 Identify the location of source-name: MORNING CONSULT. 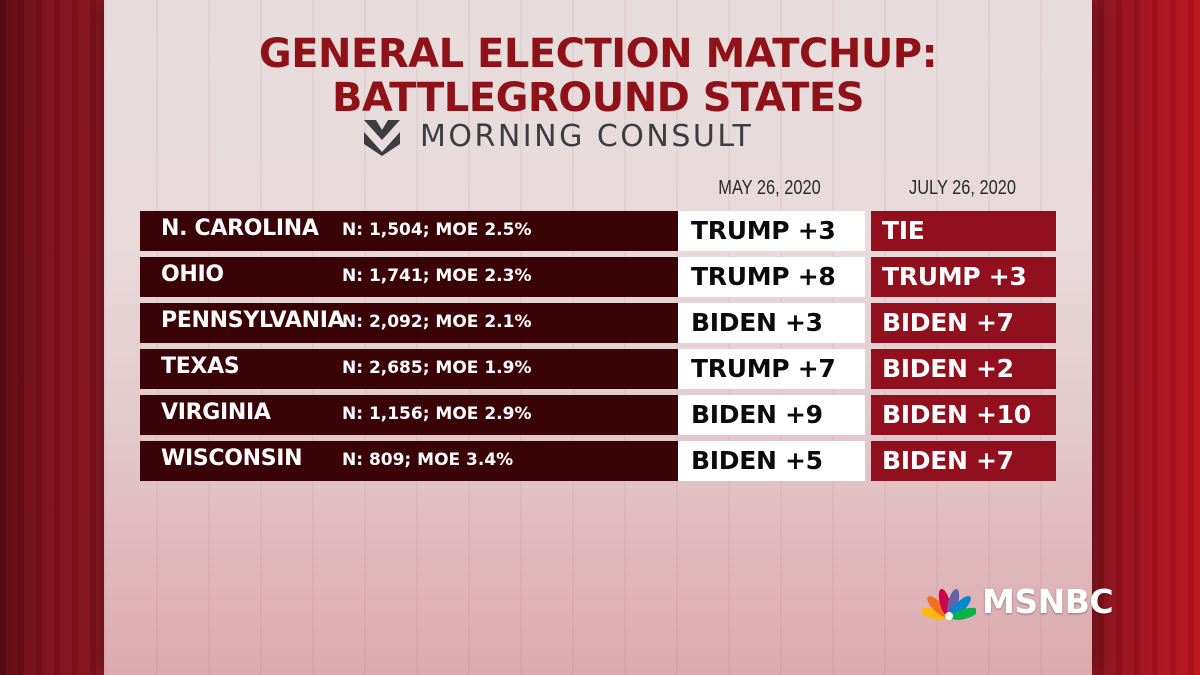
(587, 136).